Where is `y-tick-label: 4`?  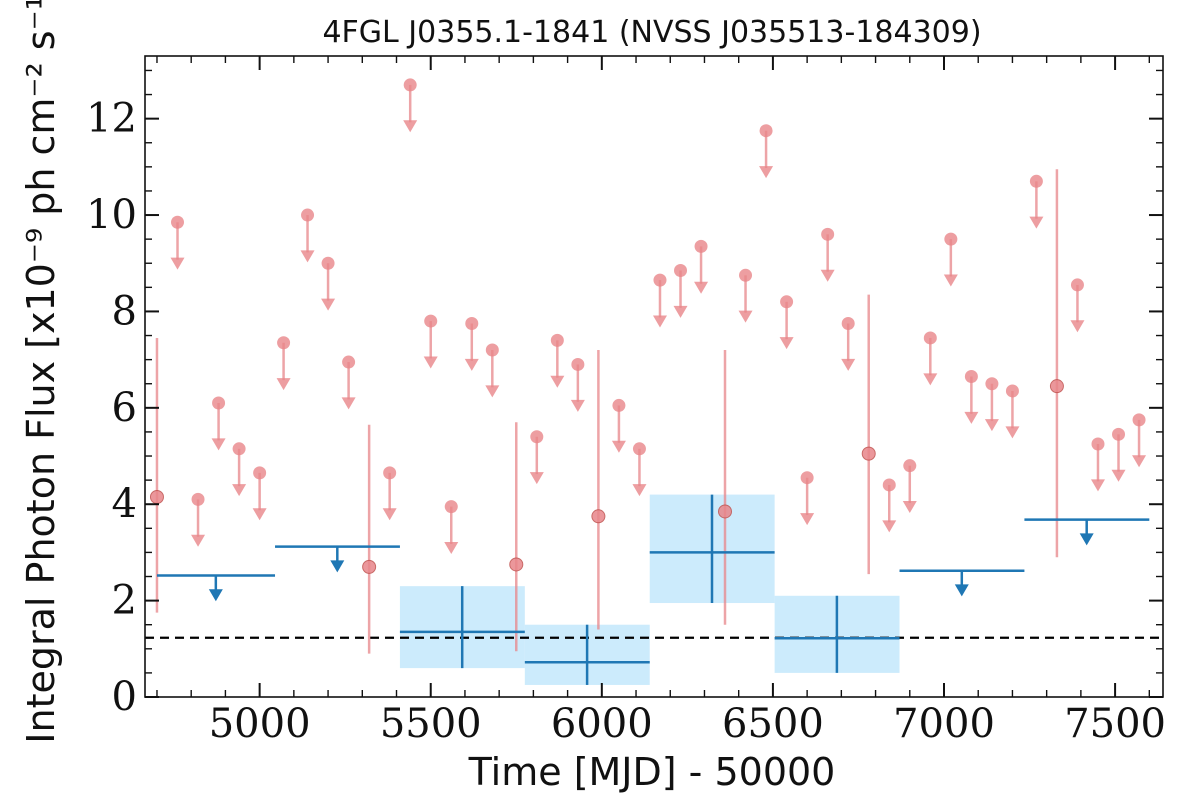
y-tick-label: 4 is located at coordinates (124, 504).